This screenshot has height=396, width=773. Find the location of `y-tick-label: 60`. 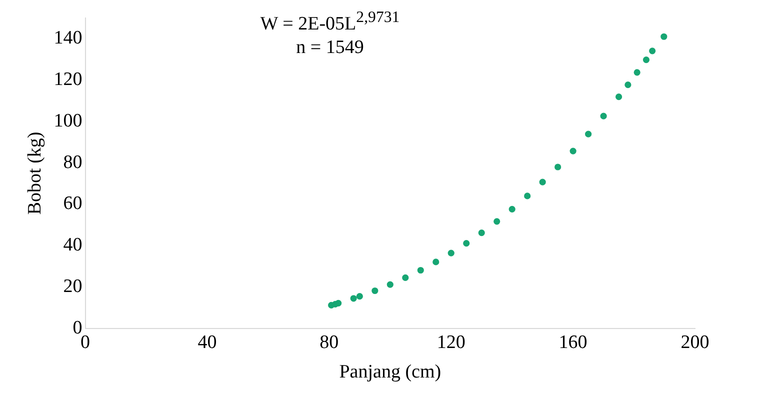

y-tick-label: 60 is located at coordinates (72, 203).